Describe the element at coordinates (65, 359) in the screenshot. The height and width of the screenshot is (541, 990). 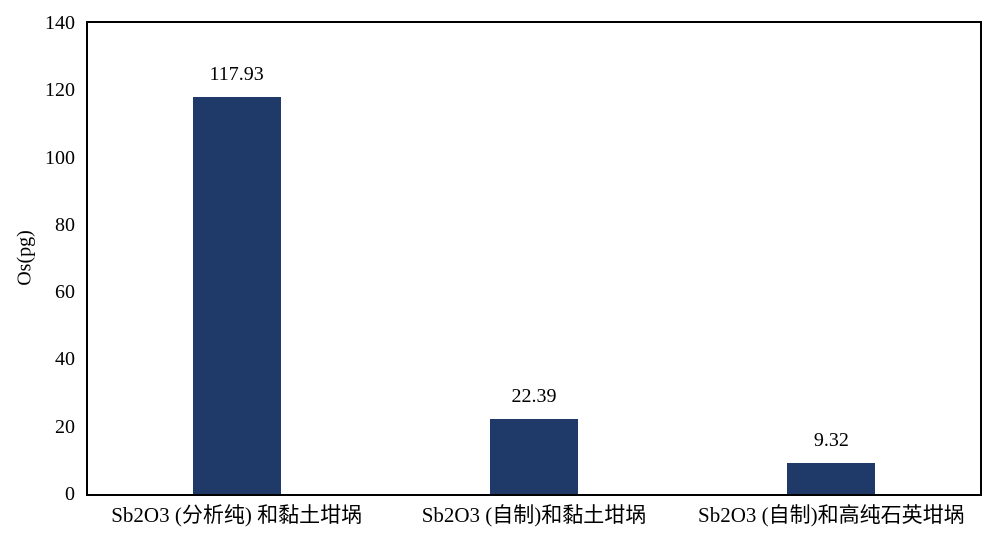
I see `y-tick-label: 40` at that location.